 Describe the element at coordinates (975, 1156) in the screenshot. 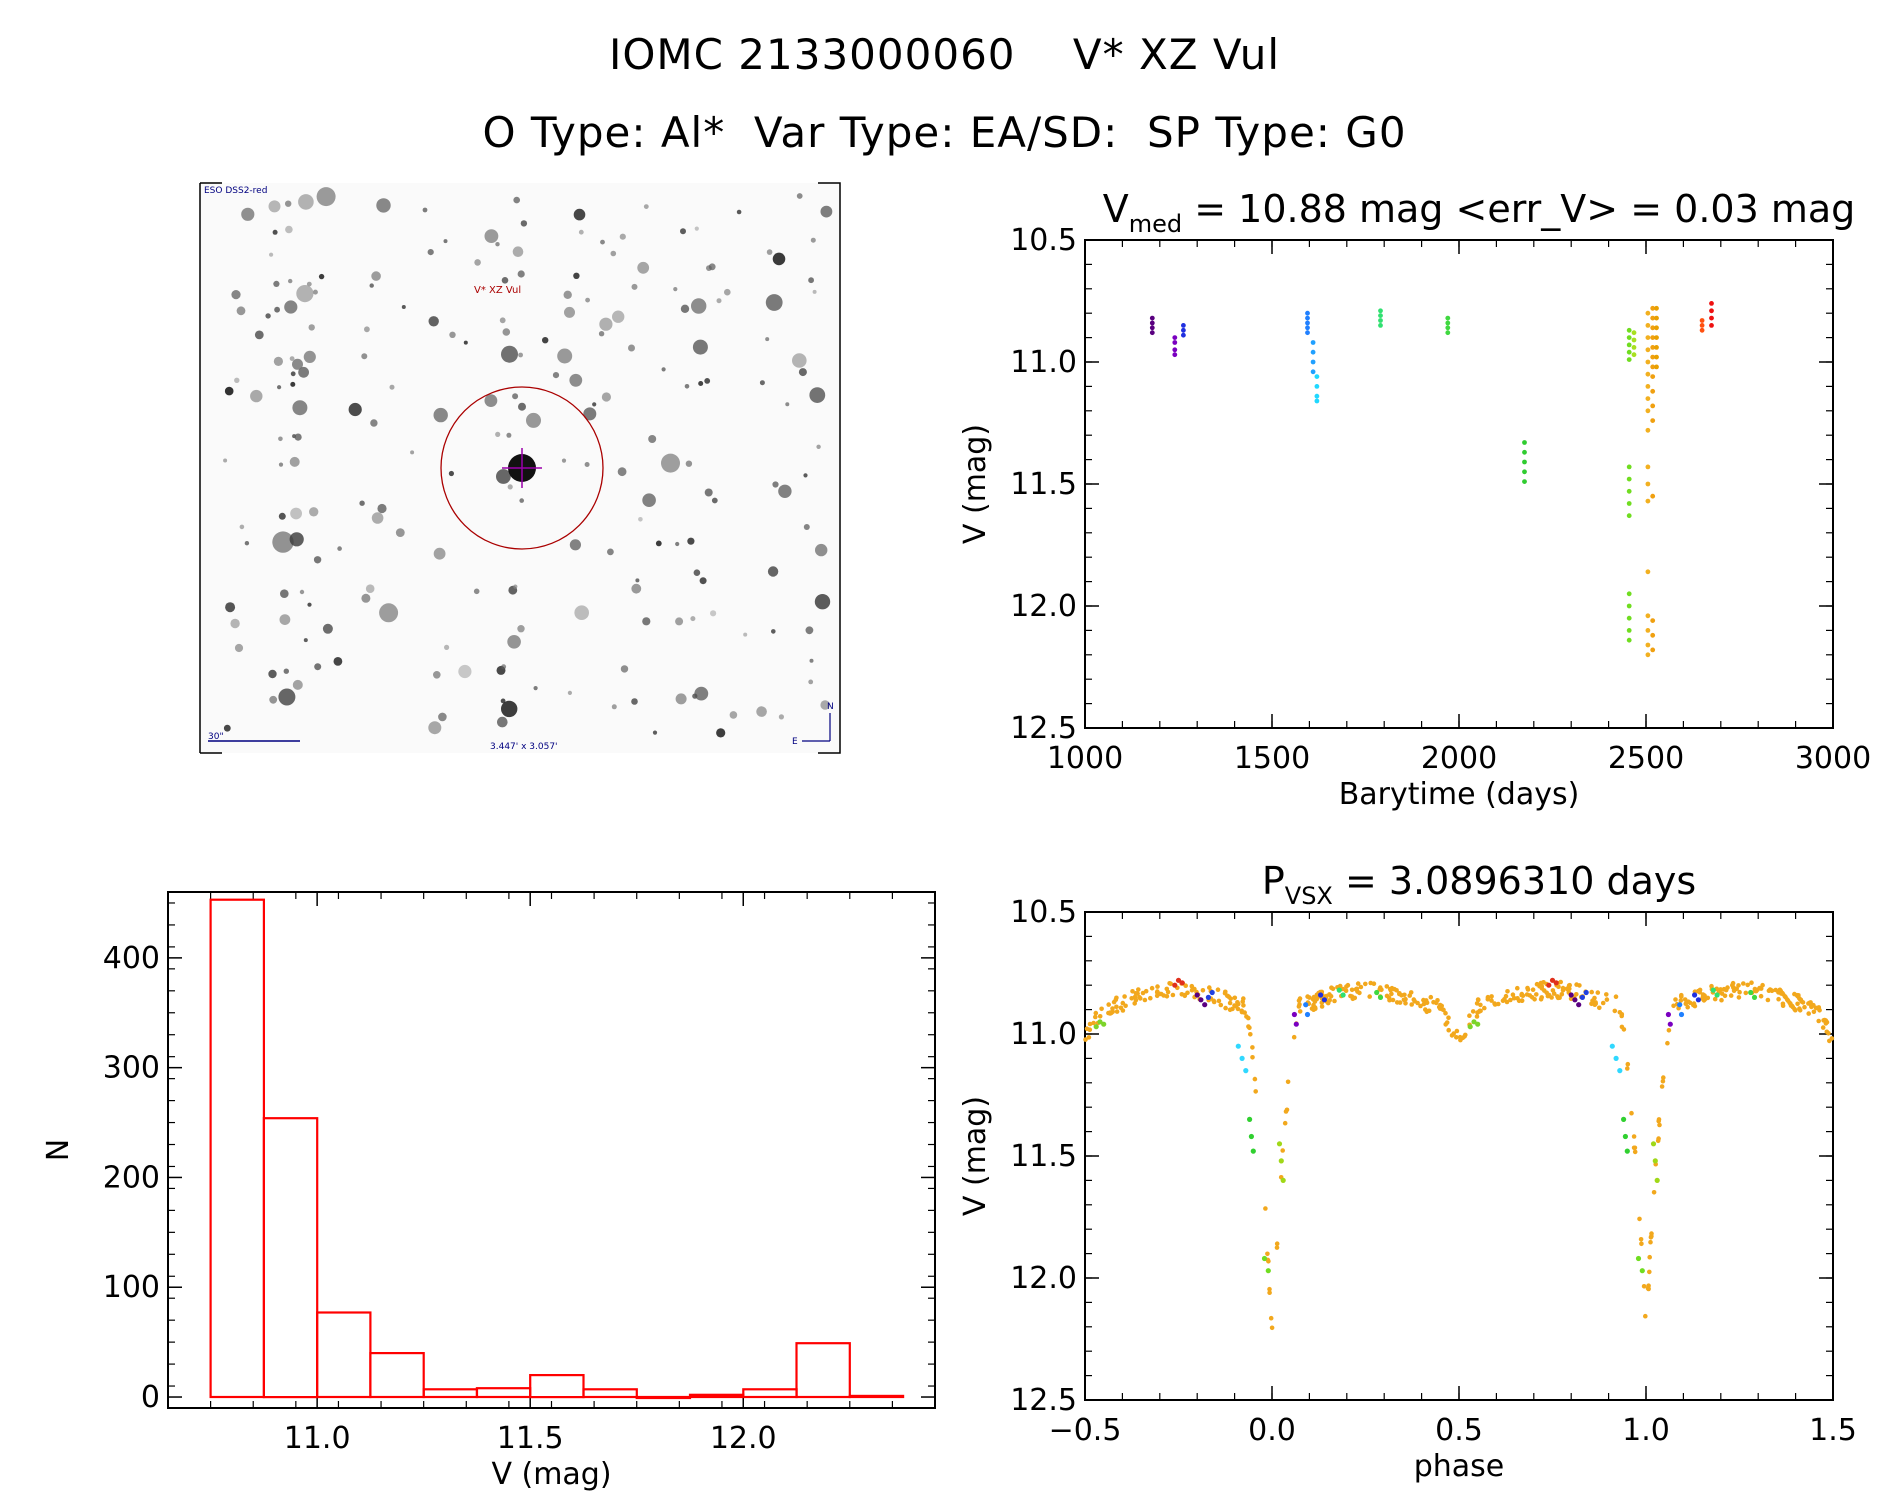

I see `phased-ylabel: V (mag)` at that location.